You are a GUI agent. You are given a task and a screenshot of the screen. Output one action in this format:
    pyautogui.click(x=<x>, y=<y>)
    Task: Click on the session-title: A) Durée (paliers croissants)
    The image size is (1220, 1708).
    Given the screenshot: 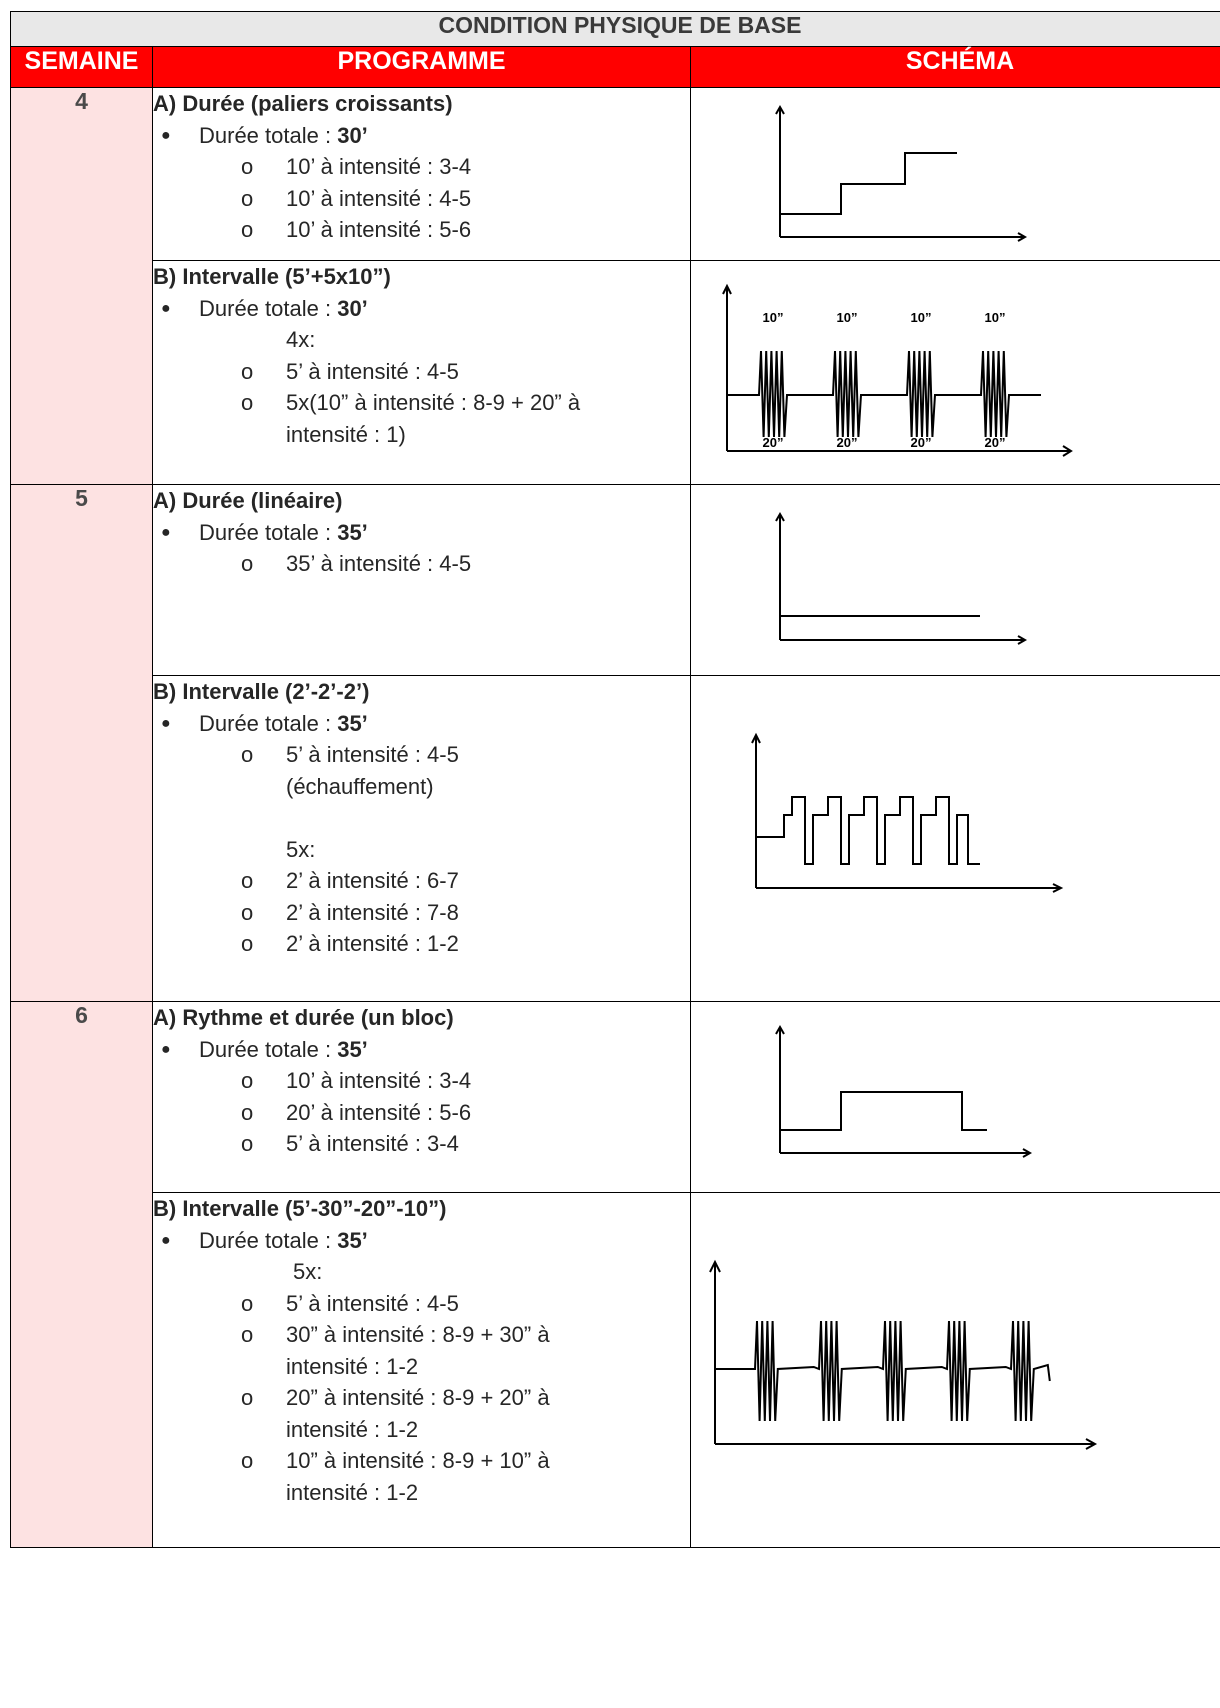 What is the action you would take?
    pyautogui.click(x=303, y=103)
    